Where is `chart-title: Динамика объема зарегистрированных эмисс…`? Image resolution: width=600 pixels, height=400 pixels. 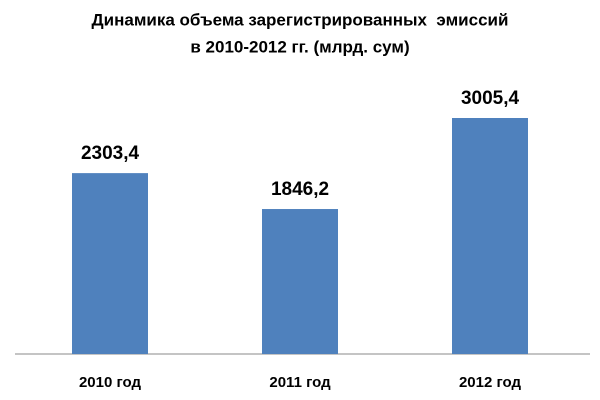
chart-title: Динамика объема зарегистрированных эмисс… is located at coordinates (300, 19).